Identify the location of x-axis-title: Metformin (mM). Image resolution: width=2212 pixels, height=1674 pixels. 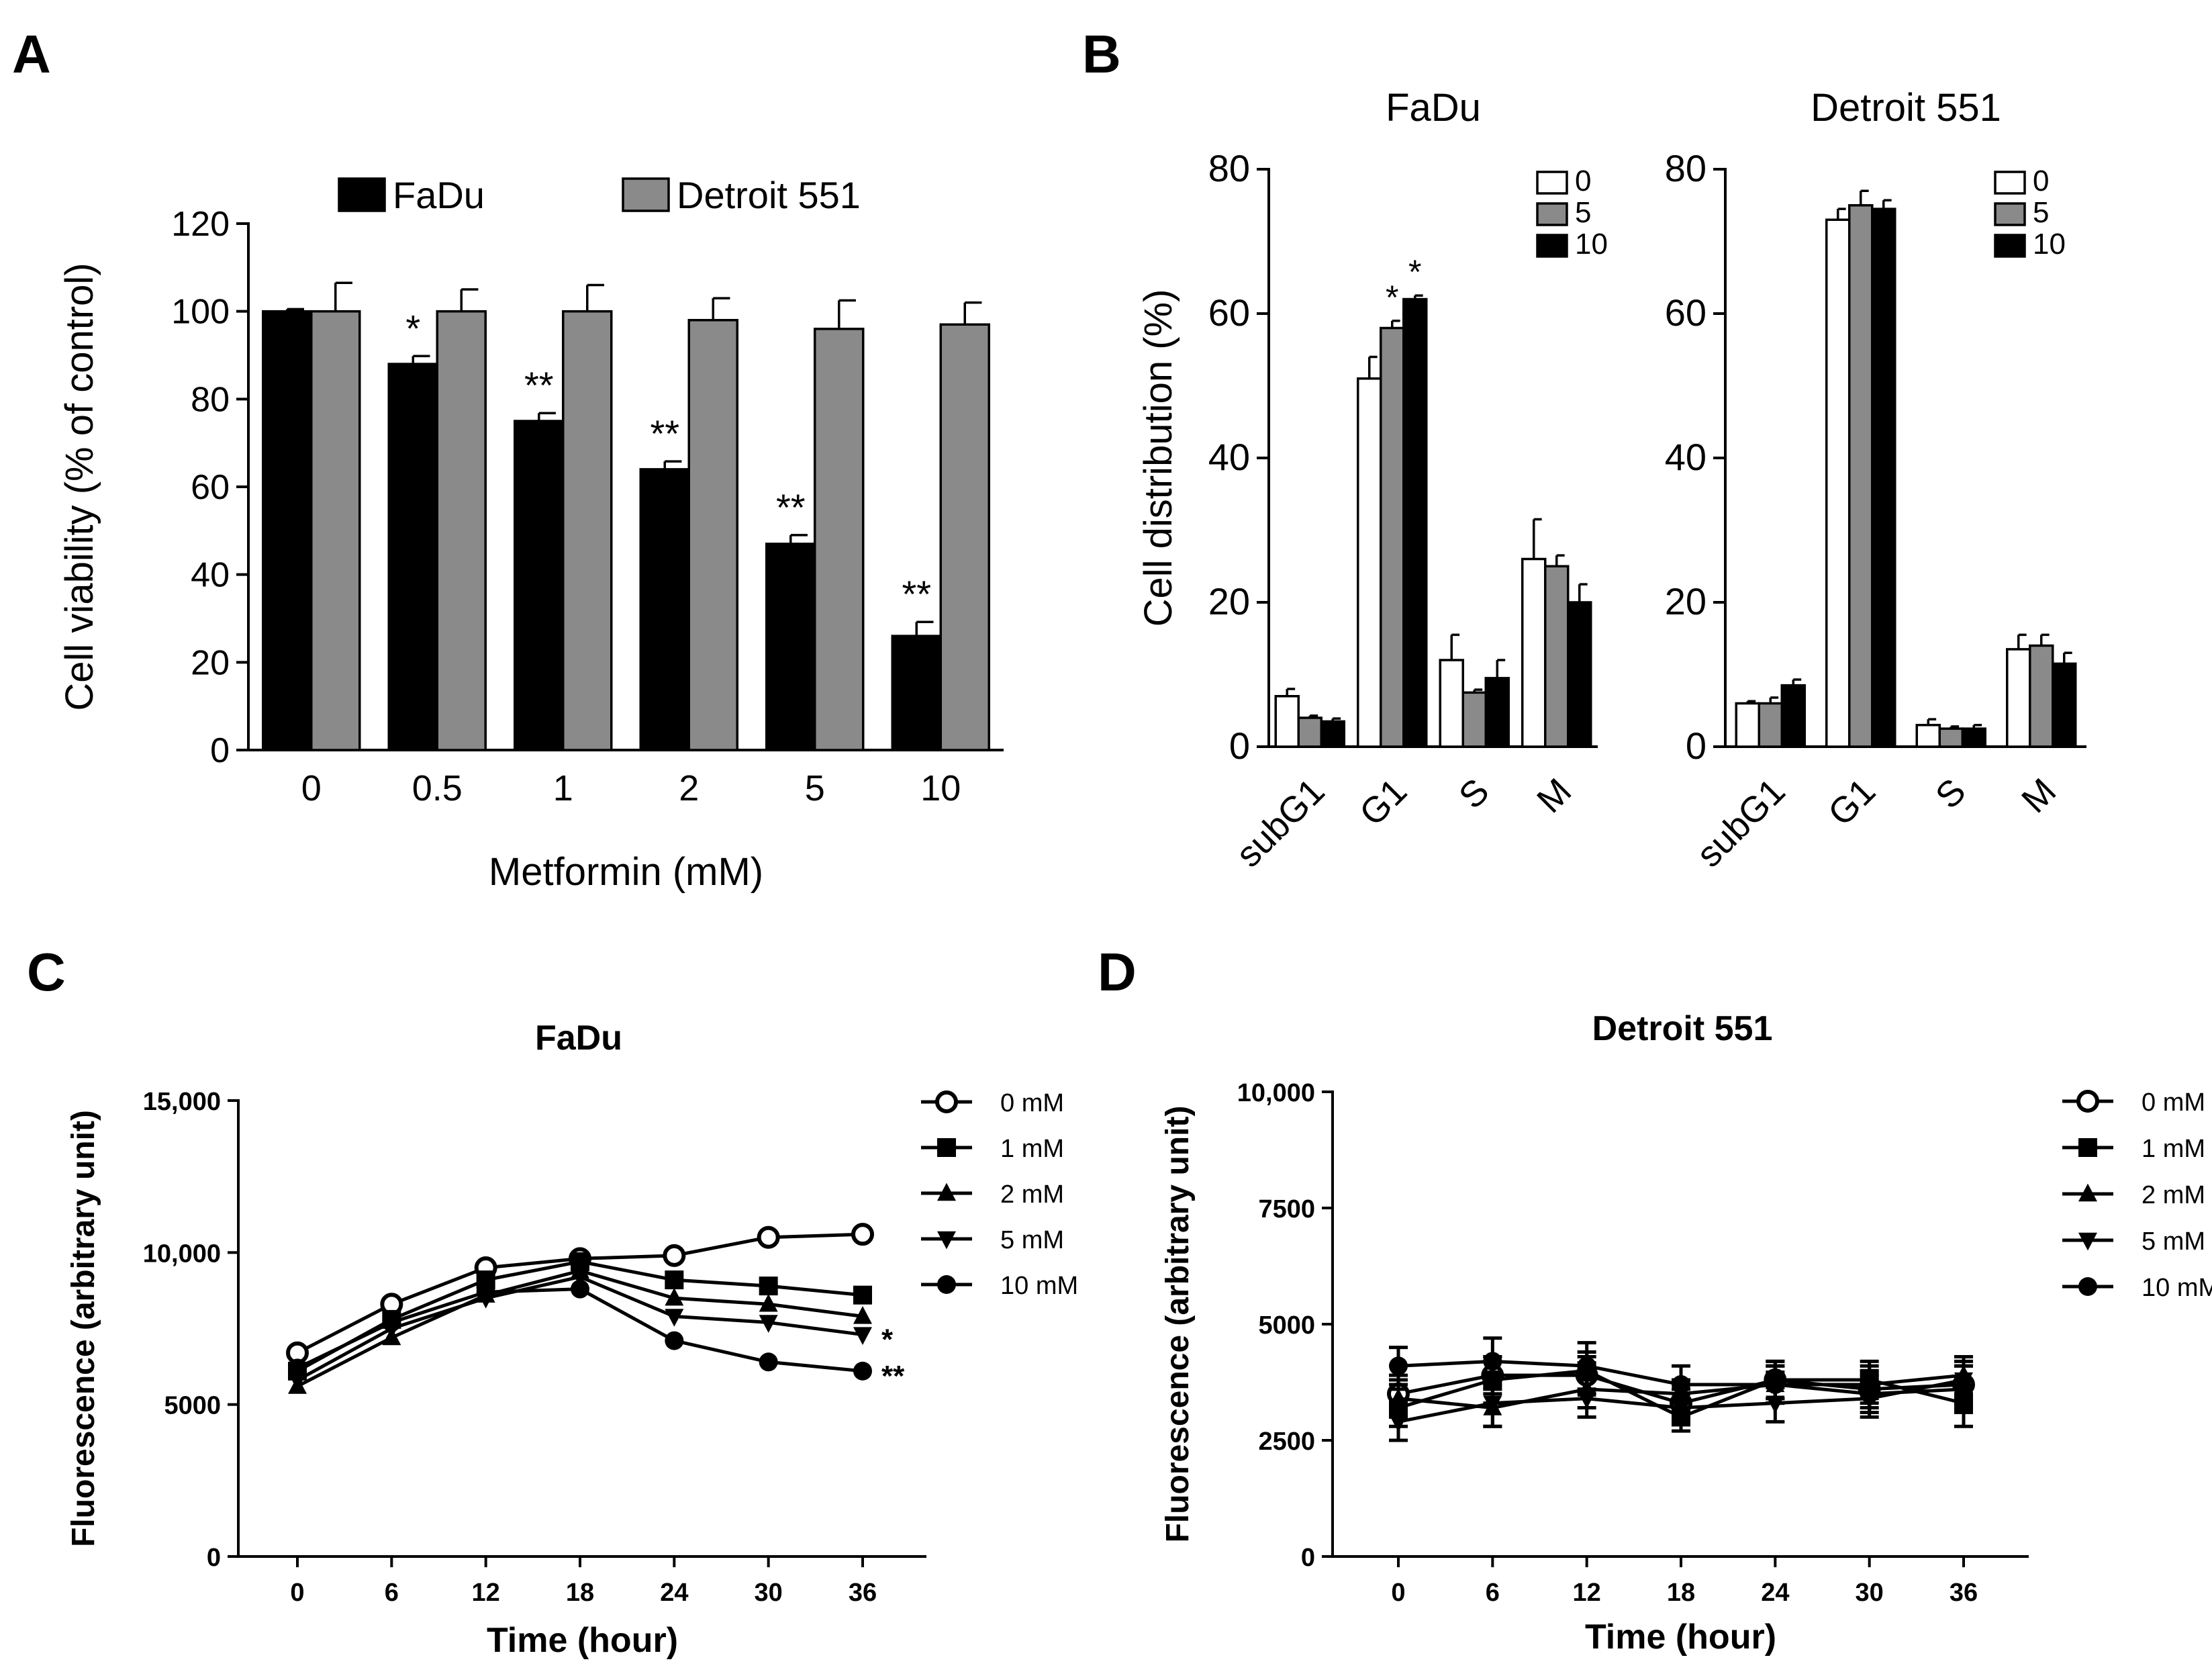
(626, 872).